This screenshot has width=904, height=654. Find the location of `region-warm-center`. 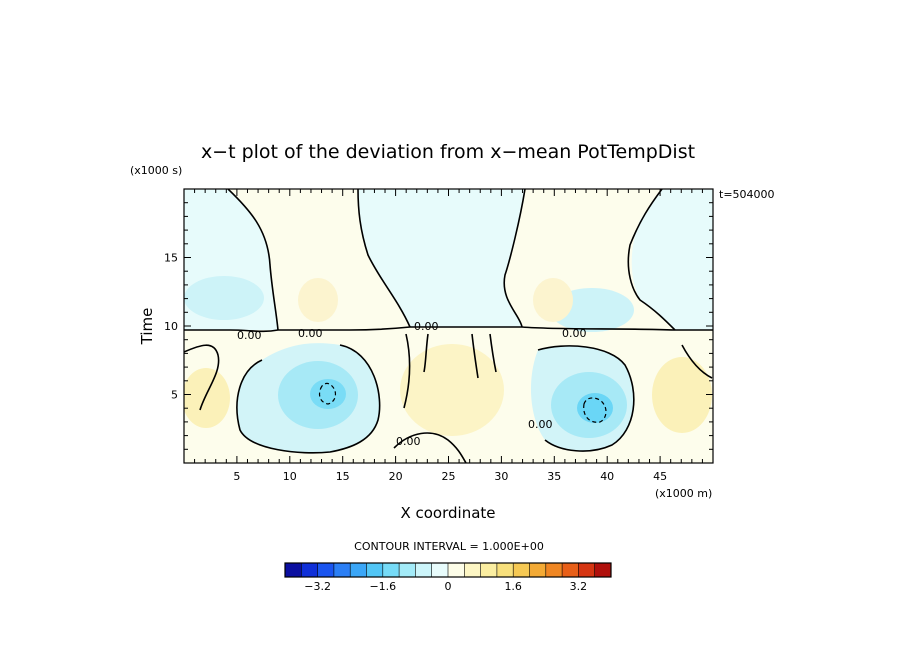

region-warm-center is located at coordinates (452, 390).